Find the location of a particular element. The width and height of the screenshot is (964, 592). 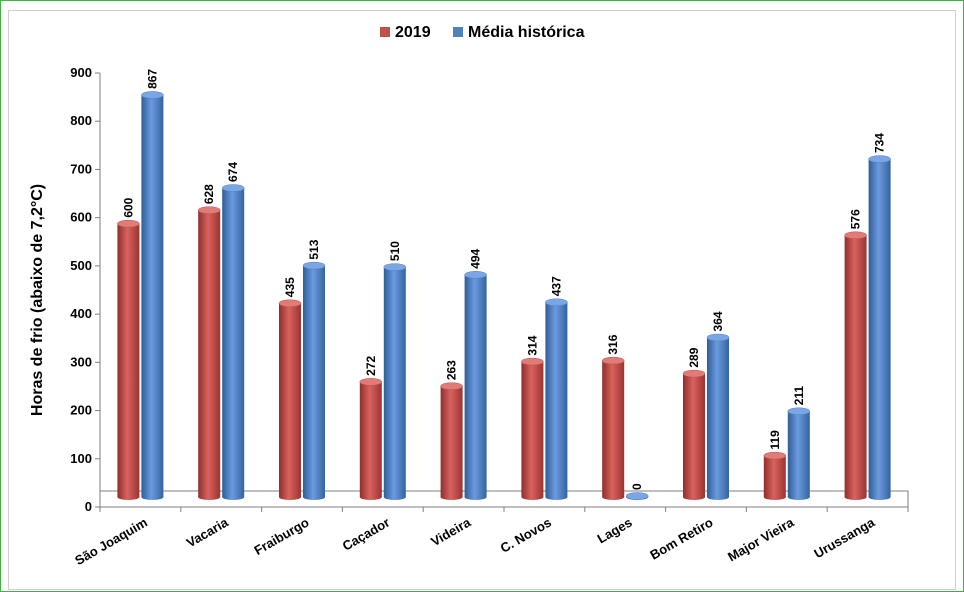

data-label: 437 is located at coordinates (556, 286).